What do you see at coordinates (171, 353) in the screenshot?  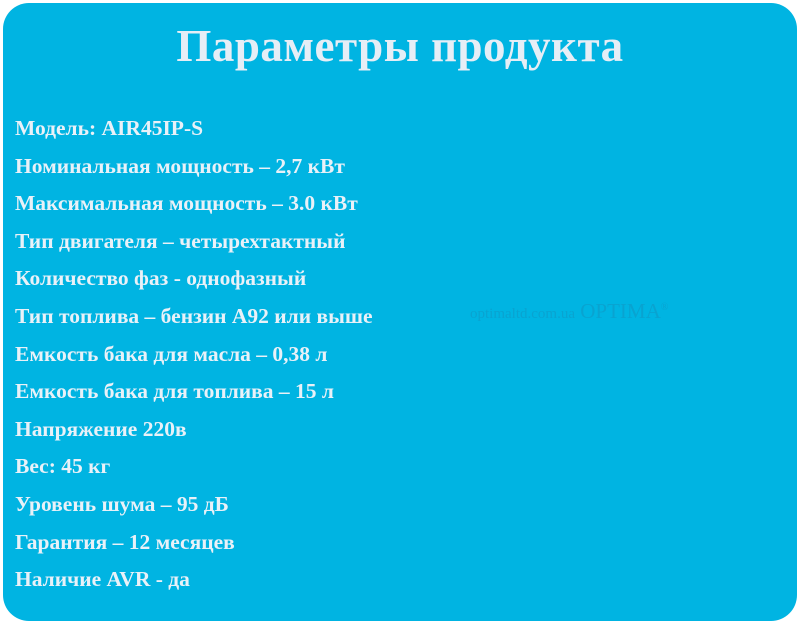 I see `spec-oil-tank: Емкость бака для масла – 0,38 л` at bounding box center [171, 353].